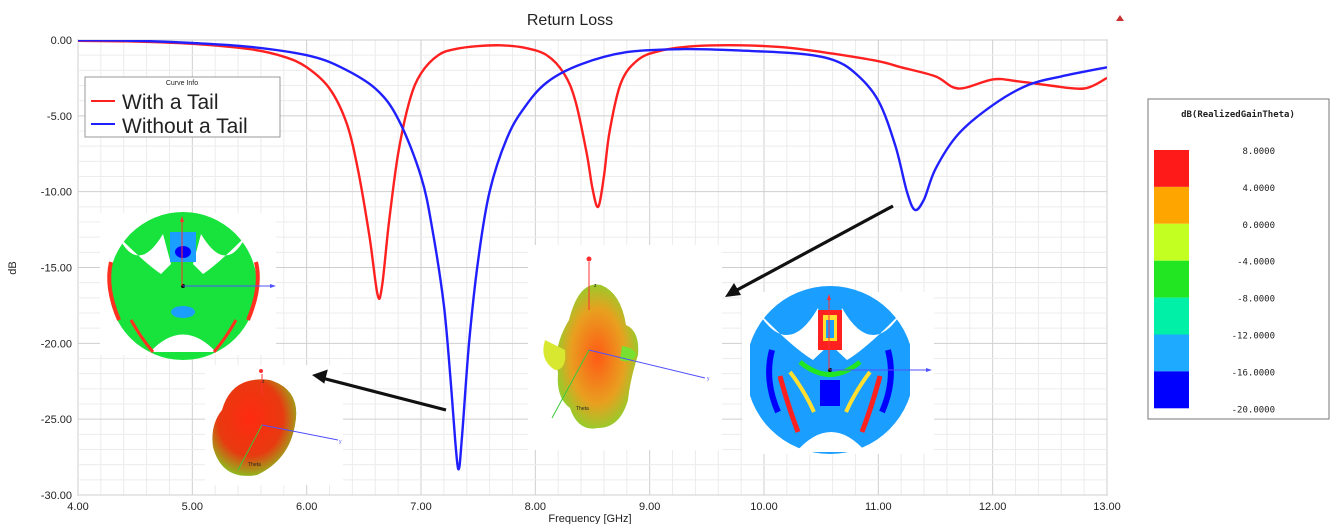 This screenshot has height=524, width=1333. I want to click on legend: Curve Info With a Tail Without a Tail, so click(182, 107).